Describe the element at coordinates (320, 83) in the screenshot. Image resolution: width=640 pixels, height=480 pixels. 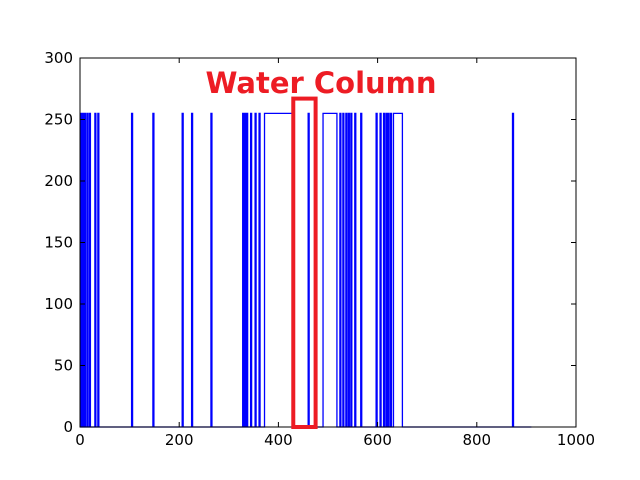
I see `water-column-label: Water Column` at that location.